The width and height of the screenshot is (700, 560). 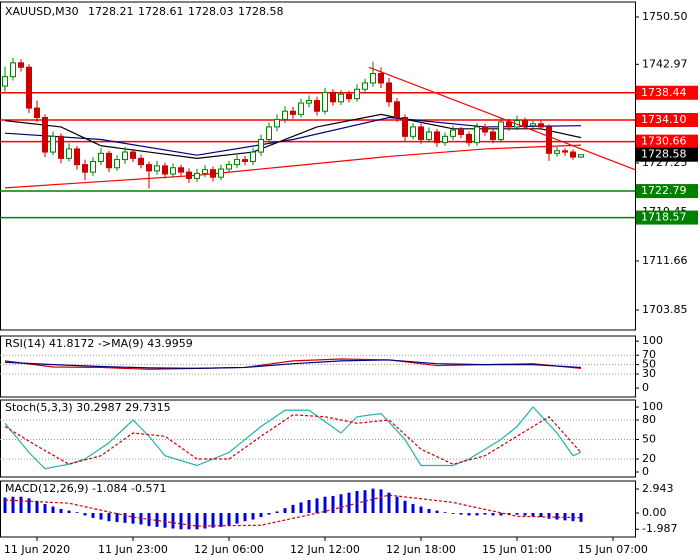 I want to click on y-tick-label: 1703.85, so click(x=665, y=309).